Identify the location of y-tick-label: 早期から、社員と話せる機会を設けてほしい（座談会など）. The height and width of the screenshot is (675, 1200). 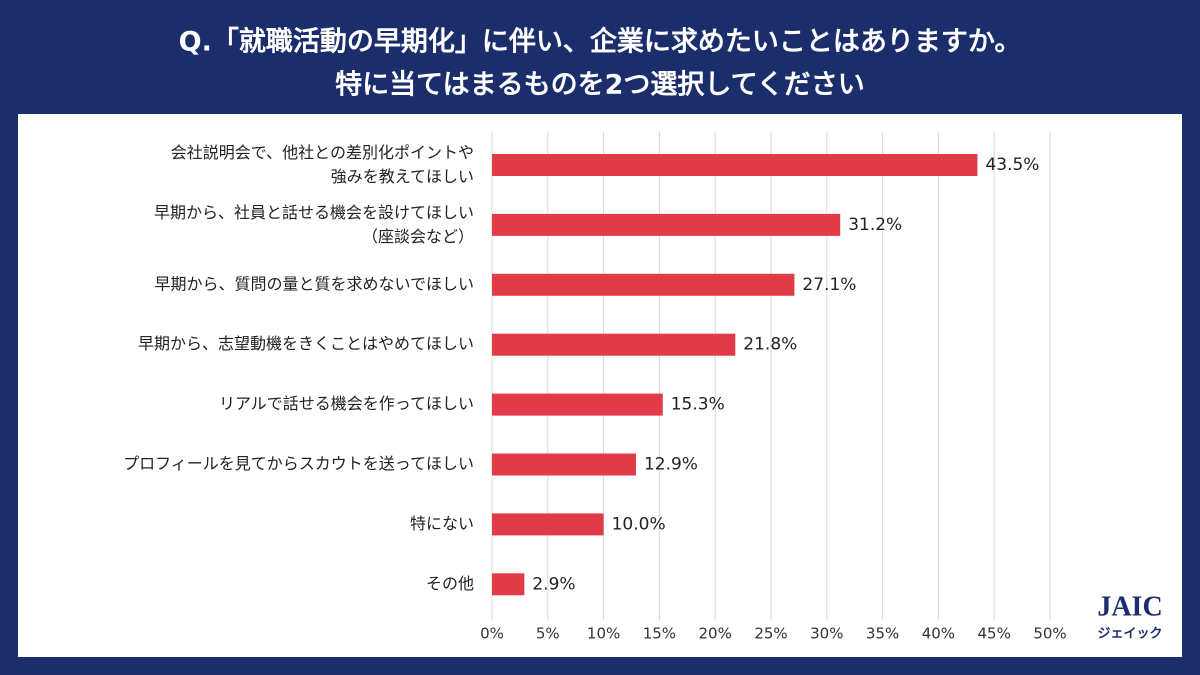
(314, 223).